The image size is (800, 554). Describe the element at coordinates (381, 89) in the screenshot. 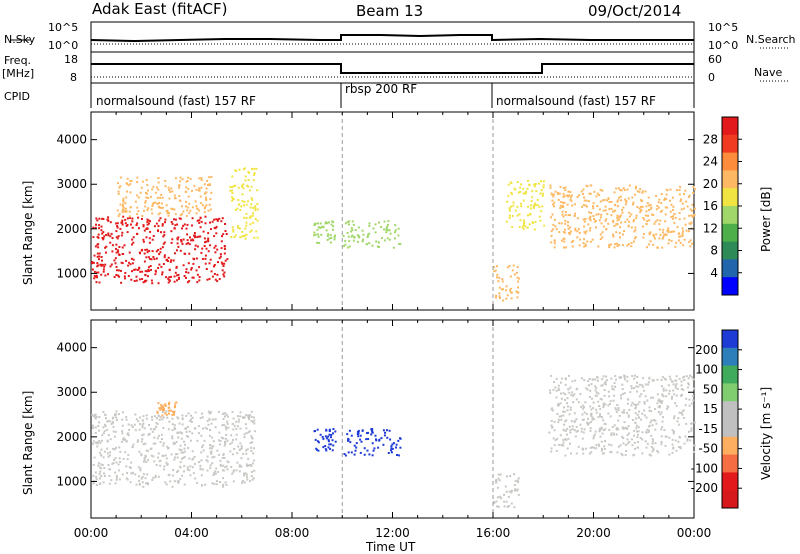

I see `cpid-segment-2: rbsp 200 RF` at that location.